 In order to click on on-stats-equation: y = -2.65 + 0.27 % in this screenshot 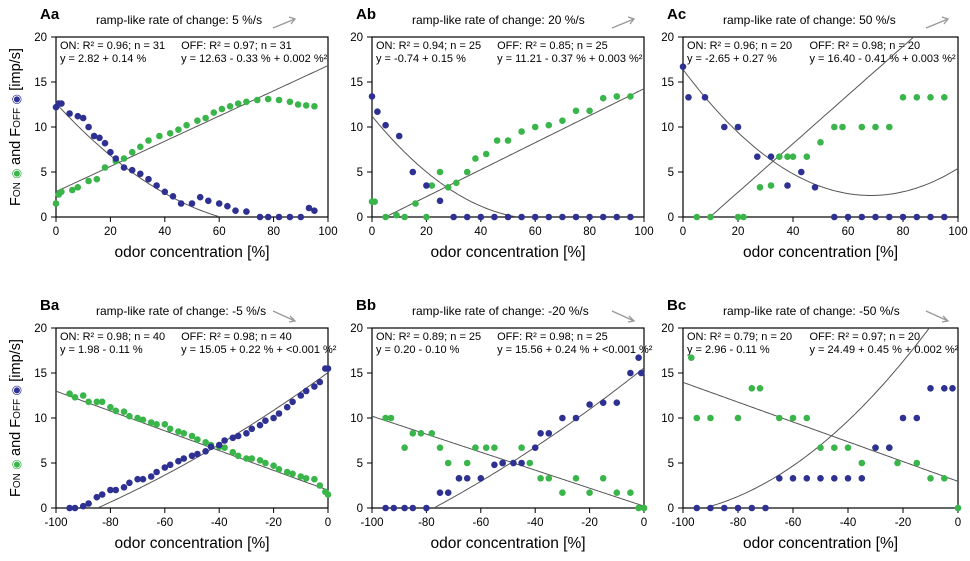, I will do `click(732, 59)`.